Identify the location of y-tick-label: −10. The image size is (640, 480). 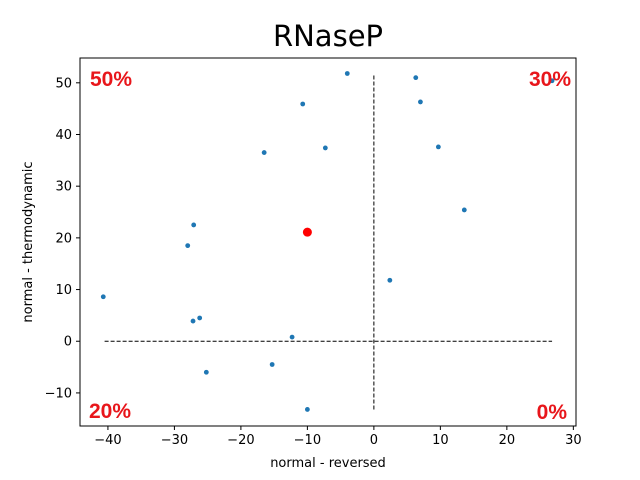
(58, 393).